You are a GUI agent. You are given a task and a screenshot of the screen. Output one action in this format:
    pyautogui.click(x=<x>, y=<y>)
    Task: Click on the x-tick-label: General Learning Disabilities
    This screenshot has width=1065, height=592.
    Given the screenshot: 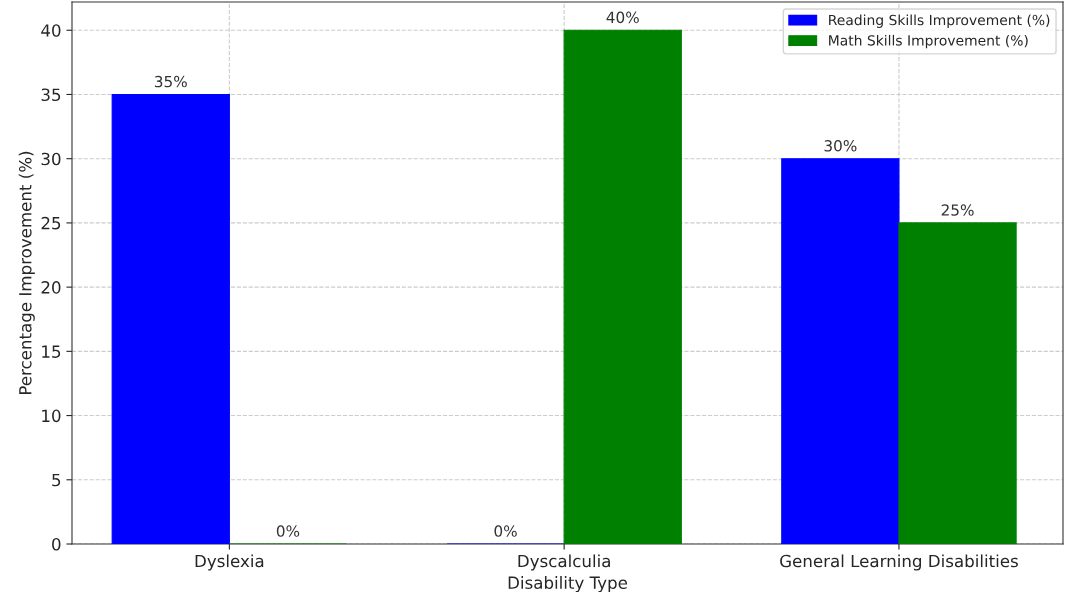 What is the action you would take?
    pyautogui.click(x=899, y=562)
    